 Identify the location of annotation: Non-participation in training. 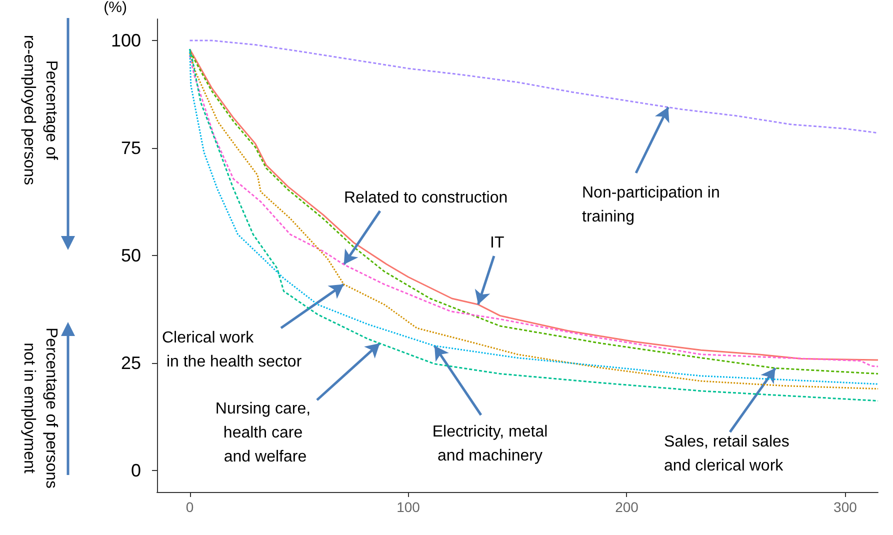
(651, 205).